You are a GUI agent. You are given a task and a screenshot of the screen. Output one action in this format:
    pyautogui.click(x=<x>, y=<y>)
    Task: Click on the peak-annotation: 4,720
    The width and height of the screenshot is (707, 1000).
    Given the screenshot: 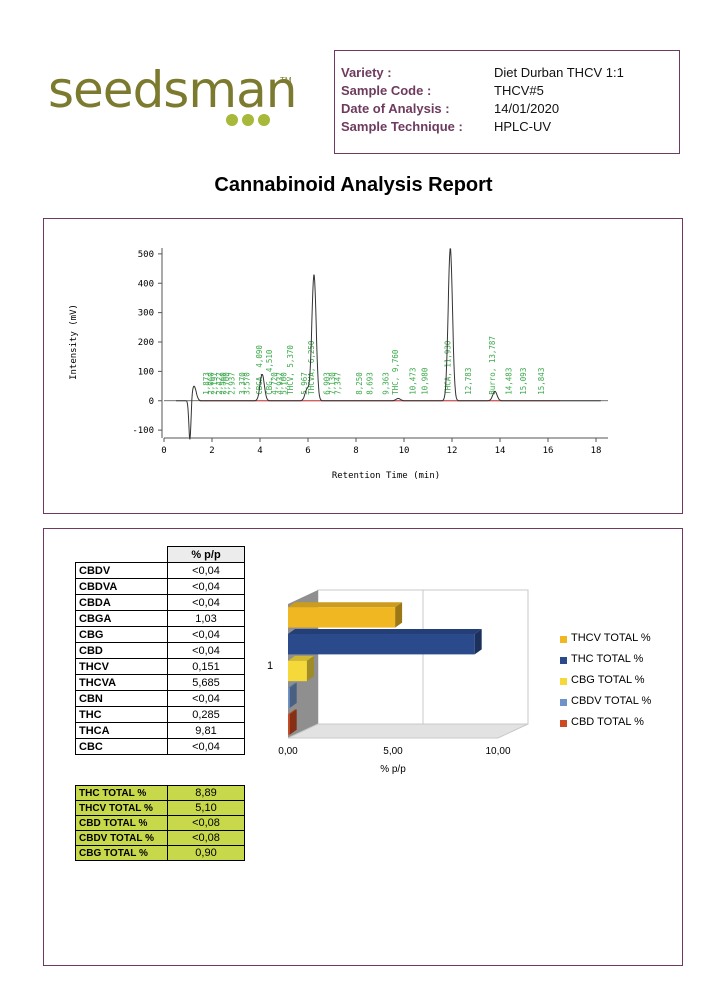 What is the action you would take?
    pyautogui.click(x=274, y=383)
    